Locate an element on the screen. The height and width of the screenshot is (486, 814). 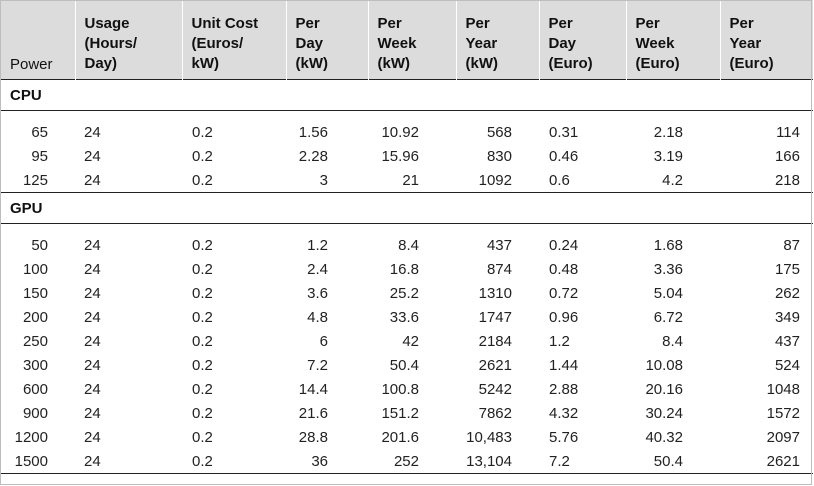
table-row: 1200 24 0.2 28.8 201.6 10,483 5.76 40.32 2097 is located at coordinates (407, 437).